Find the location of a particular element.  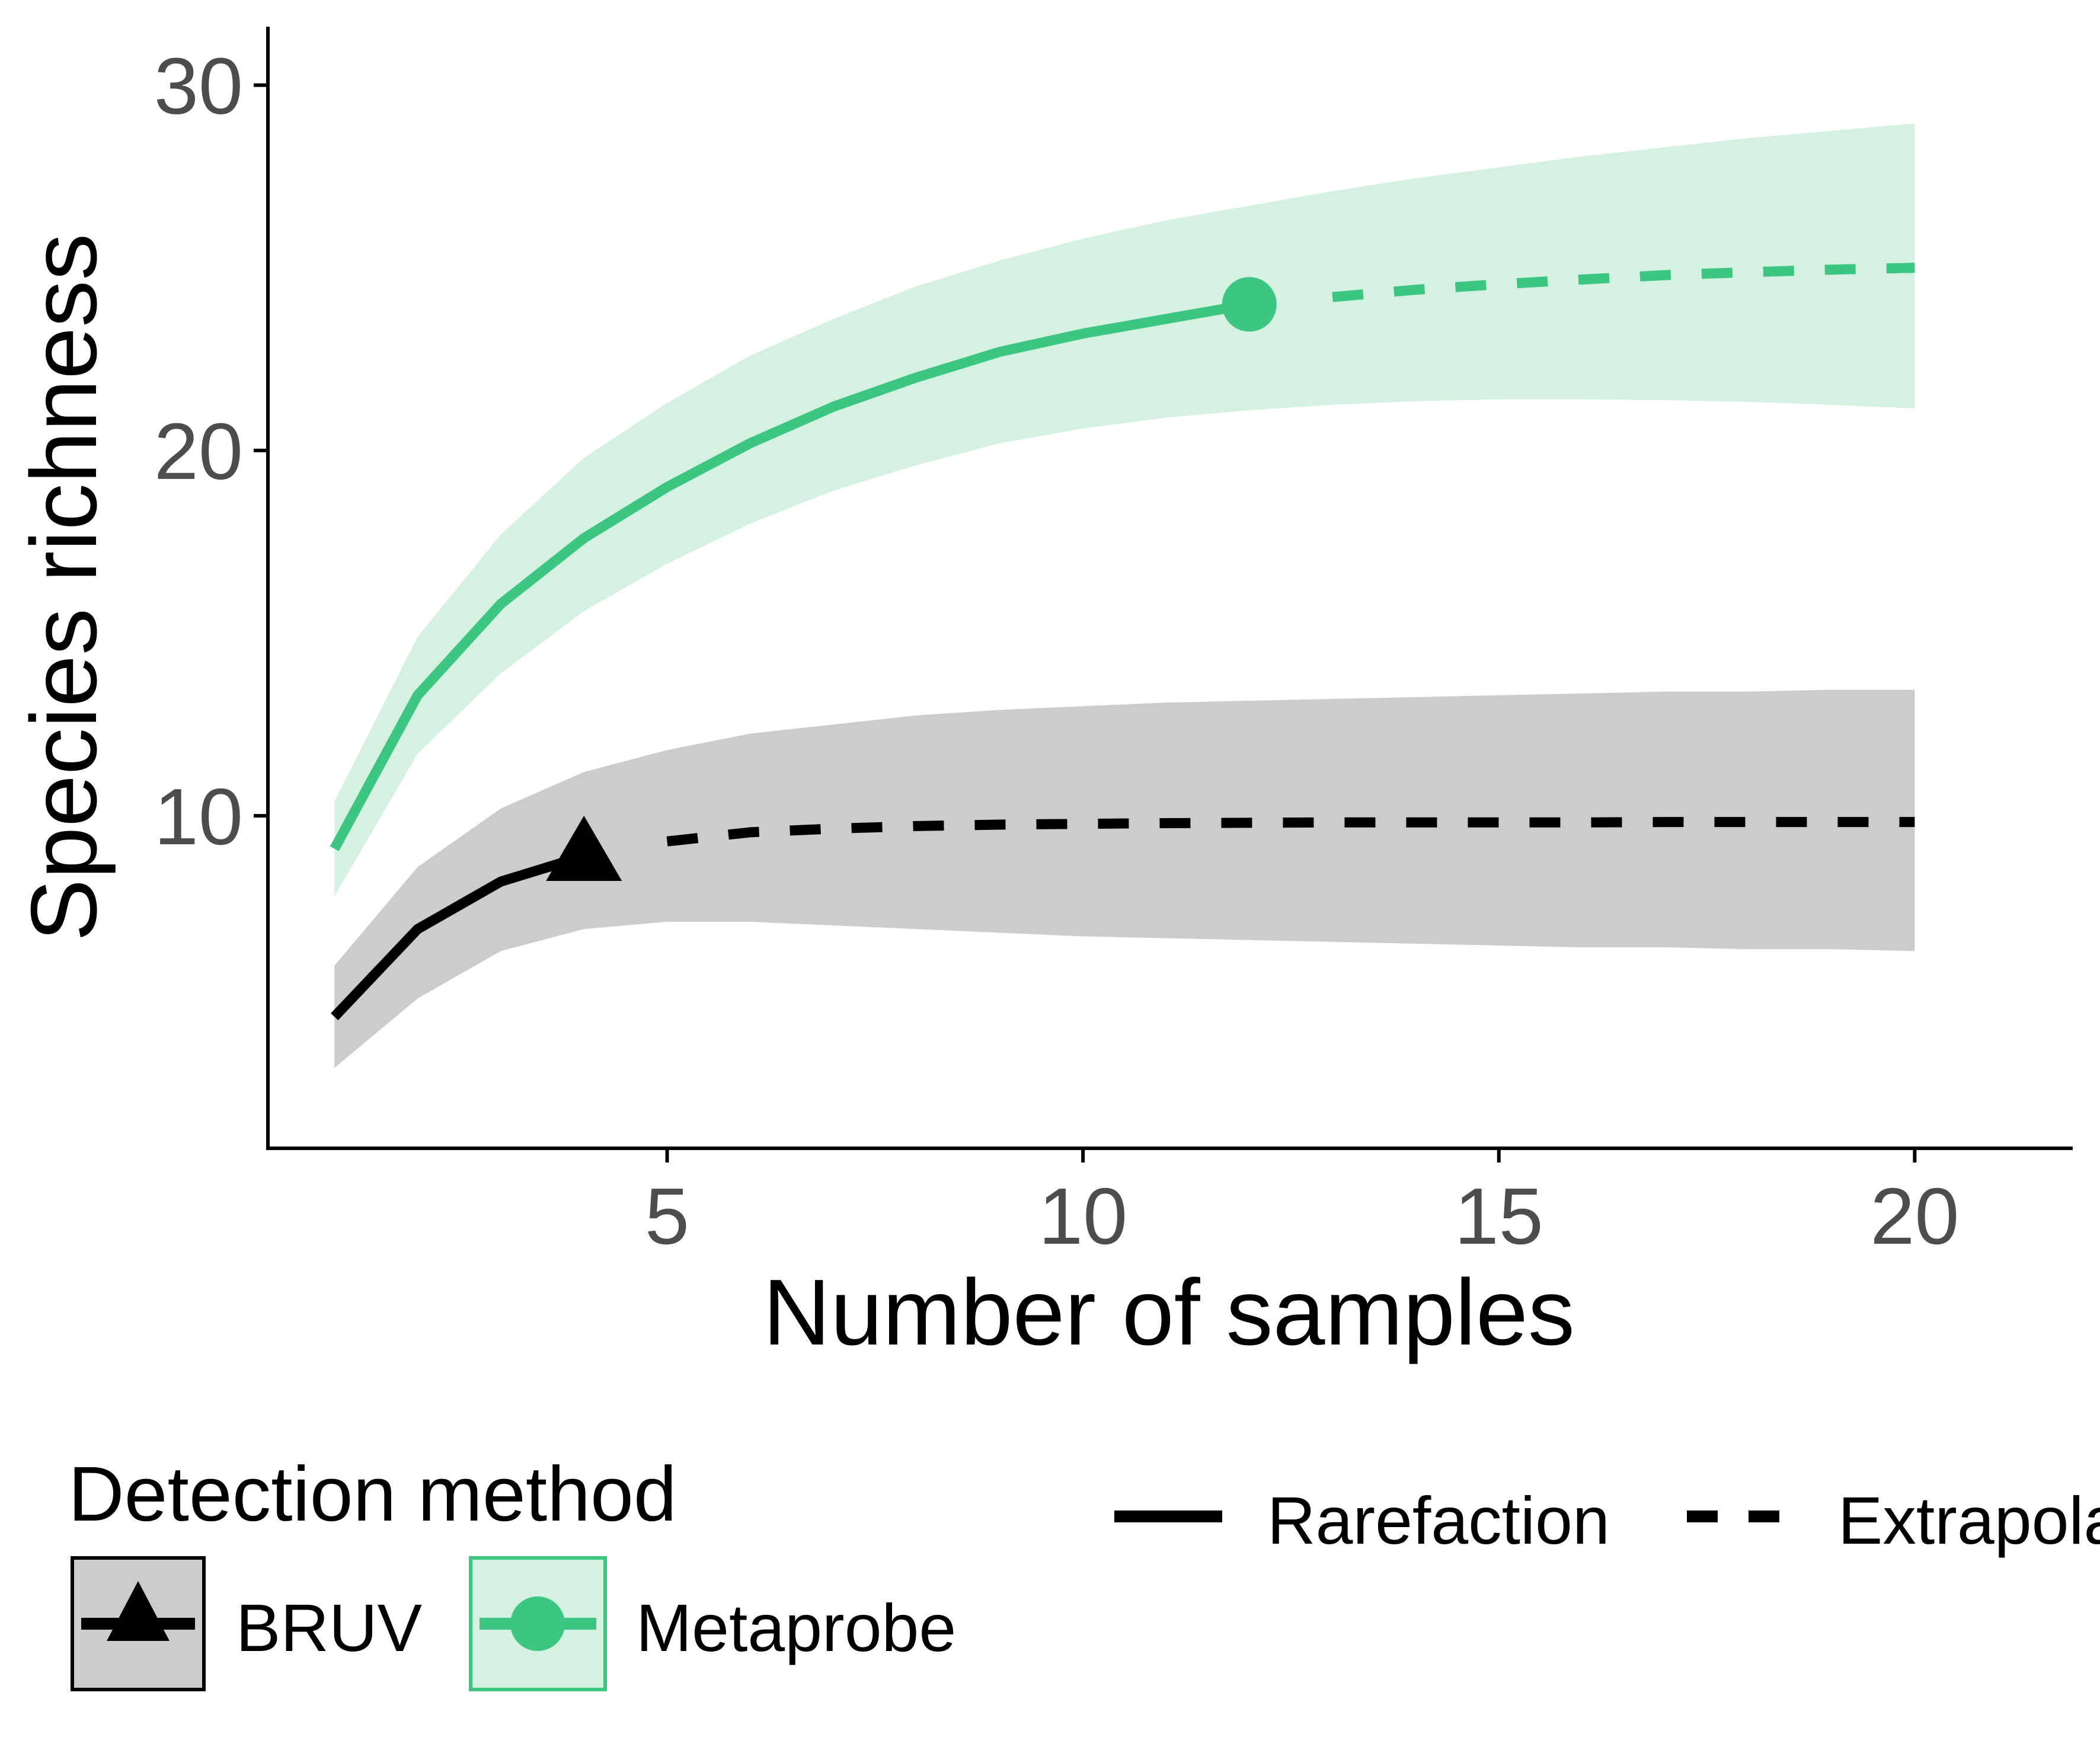

x-tick-label: 10 is located at coordinates (1082, 1216).